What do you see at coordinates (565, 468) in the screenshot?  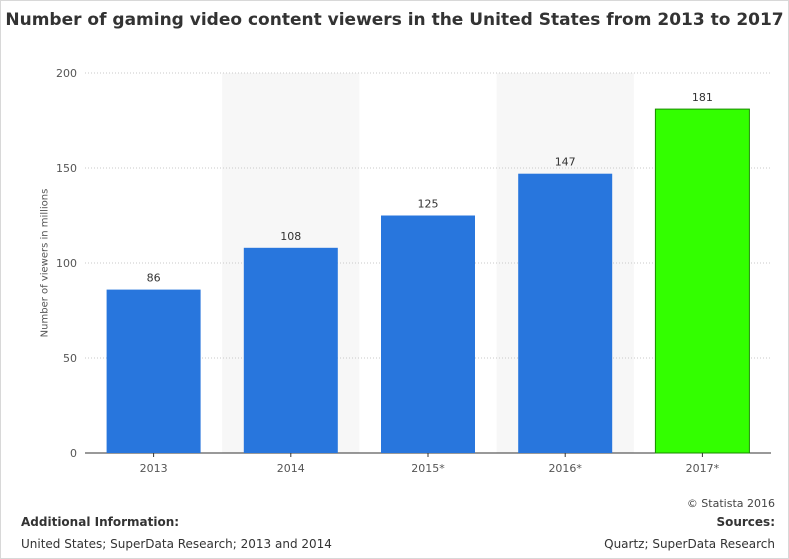 I see `x-tick-label: 2016*` at bounding box center [565, 468].